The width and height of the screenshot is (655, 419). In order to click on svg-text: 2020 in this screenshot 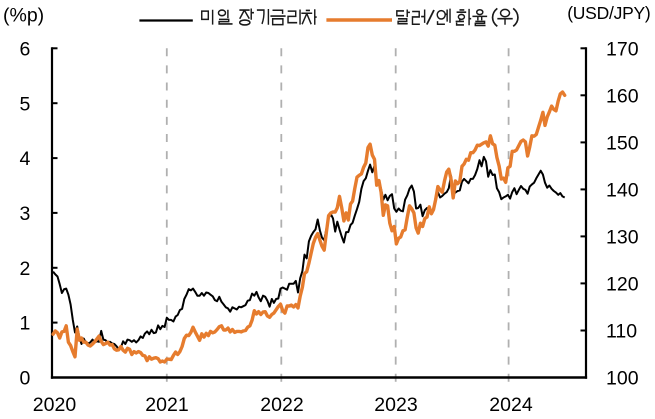, I will do `click(55, 405)`.